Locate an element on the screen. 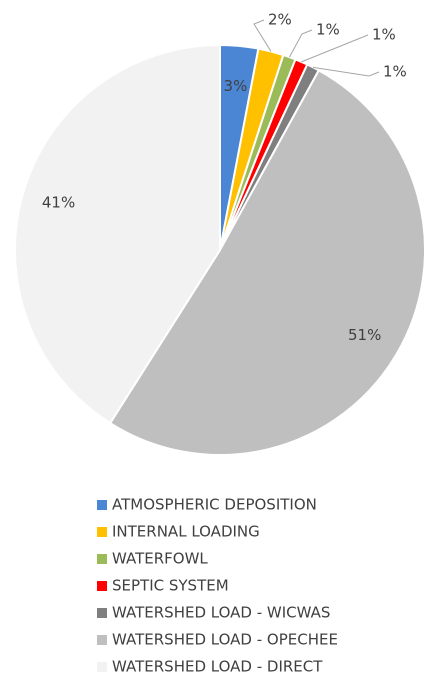 This screenshot has height=680, width=426. data-label: 51% is located at coordinates (364, 335).